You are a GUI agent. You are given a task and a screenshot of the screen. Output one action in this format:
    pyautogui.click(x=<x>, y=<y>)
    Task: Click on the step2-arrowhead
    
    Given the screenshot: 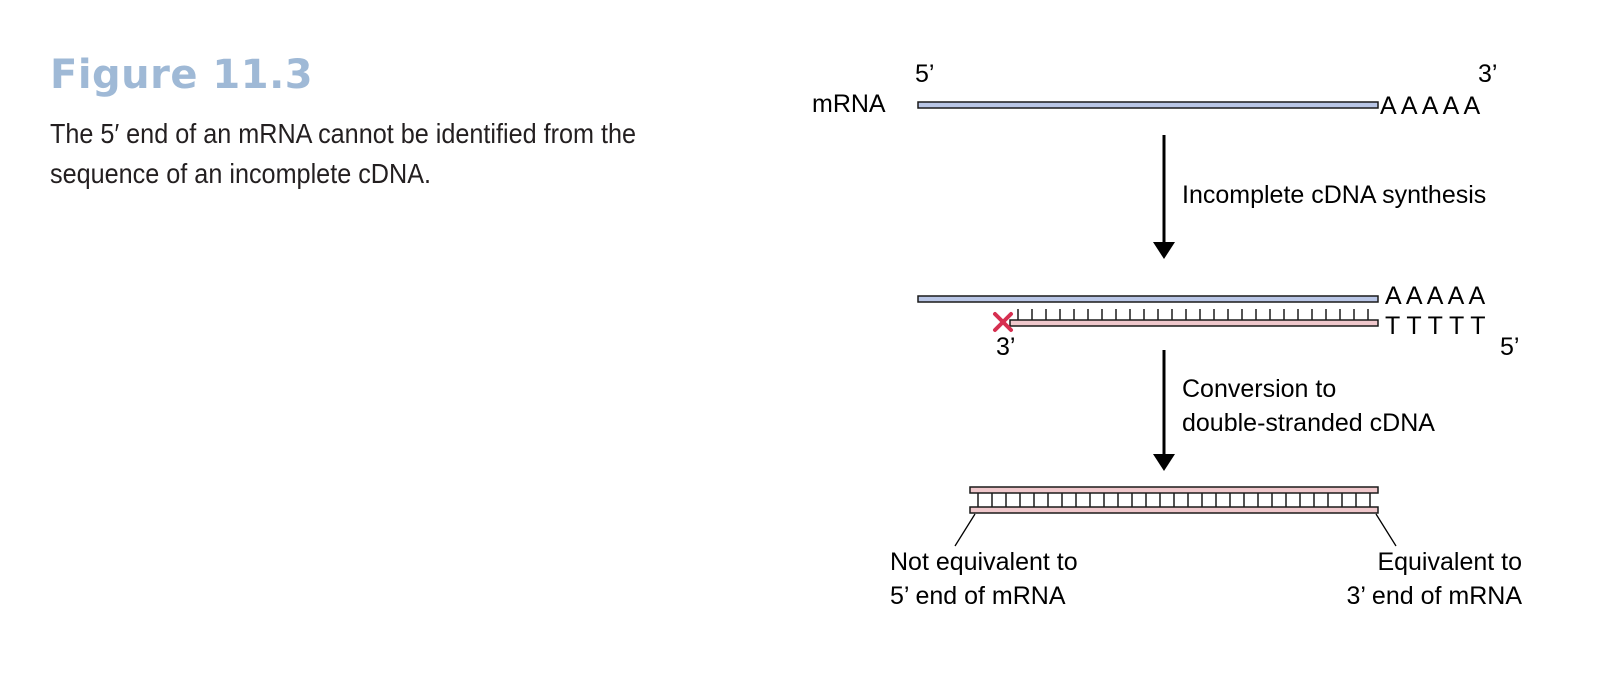 What is the action you would take?
    pyautogui.click(x=1164, y=462)
    